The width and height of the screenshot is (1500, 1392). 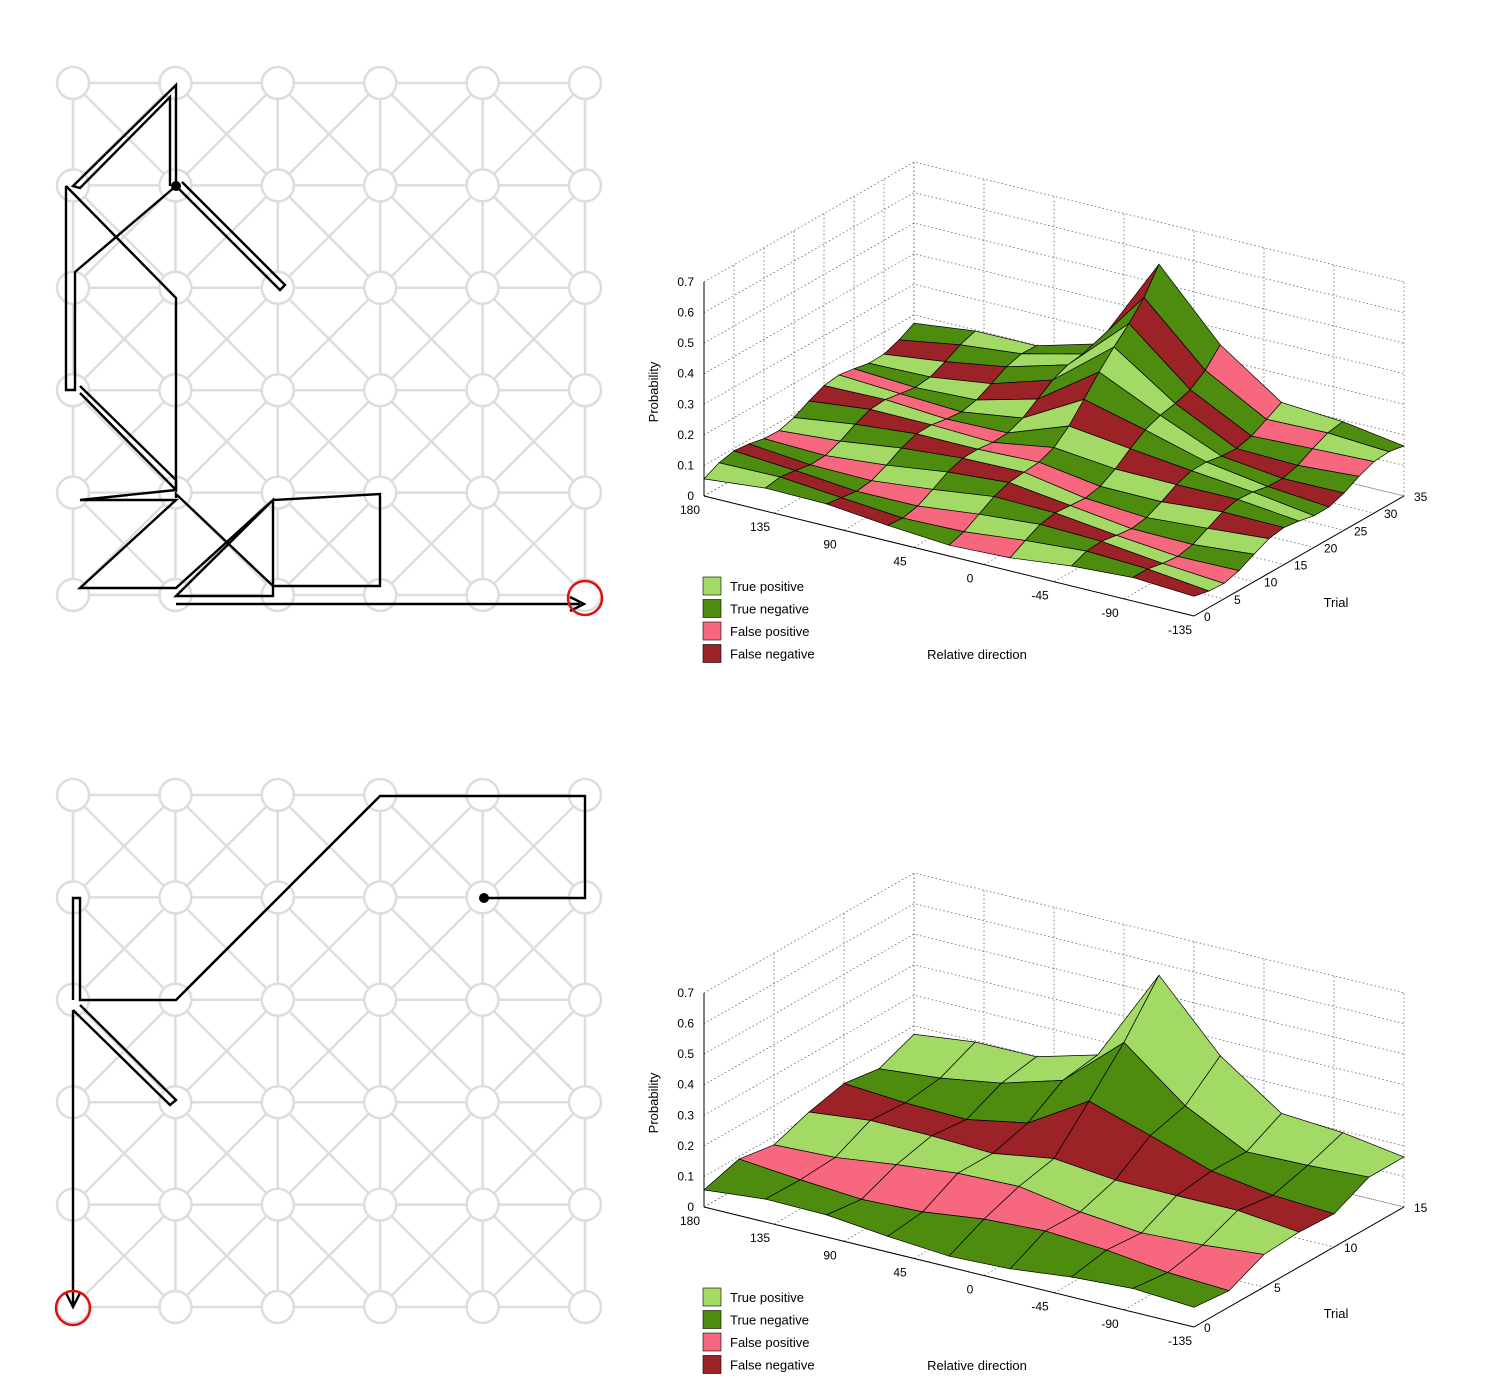 What do you see at coordinates (830, 1255) in the screenshot?
I see `x-tick-label: 90` at bounding box center [830, 1255].